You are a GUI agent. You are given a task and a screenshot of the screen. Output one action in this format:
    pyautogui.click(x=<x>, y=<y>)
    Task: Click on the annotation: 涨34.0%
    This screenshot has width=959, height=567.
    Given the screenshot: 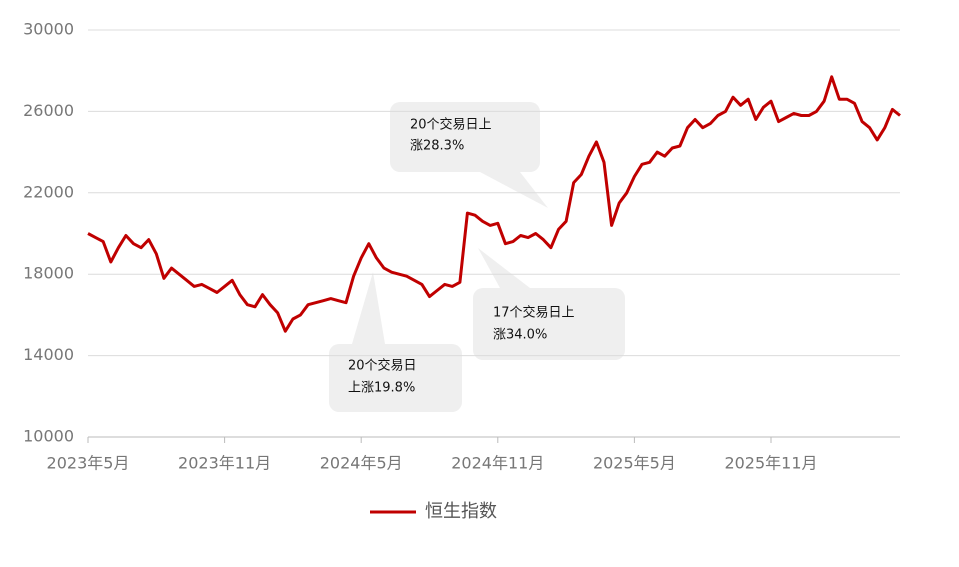 What is the action you would take?
    pyautogui.click(x=520, y=335)
    